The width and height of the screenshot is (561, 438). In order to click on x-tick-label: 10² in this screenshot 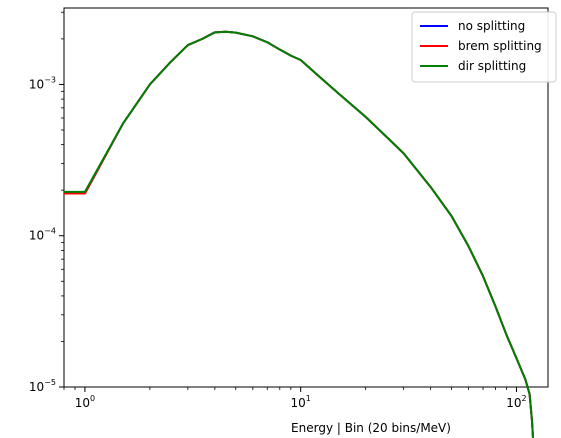, I will do `click(516, 402)`.